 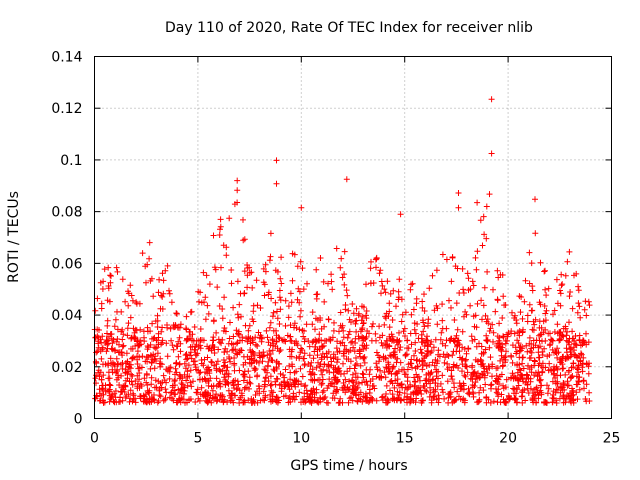 What do you see at coordinates (612, 439) in the screenshot?
I see `x-tick-label: 25` at bounding box center [612, 439].